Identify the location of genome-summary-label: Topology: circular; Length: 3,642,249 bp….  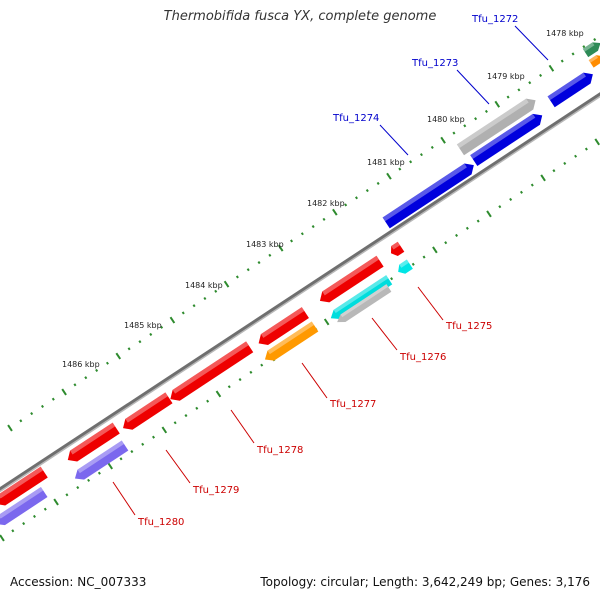
(425, 582).